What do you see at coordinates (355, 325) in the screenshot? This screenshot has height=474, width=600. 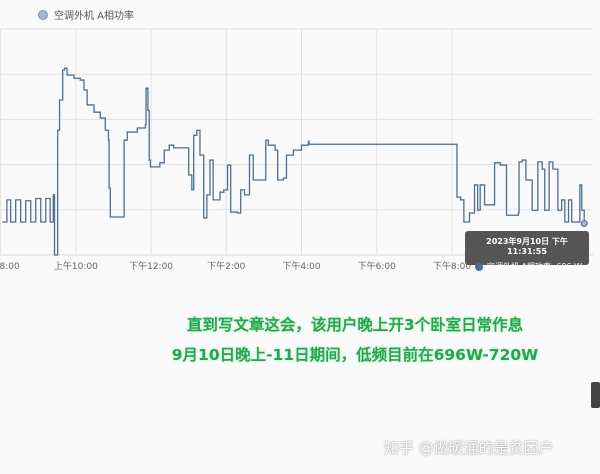 I see `annotation-line-1: 直到写文章这会，该用户晚上开3个卧室日常作息` at bounding box center [355, 325].